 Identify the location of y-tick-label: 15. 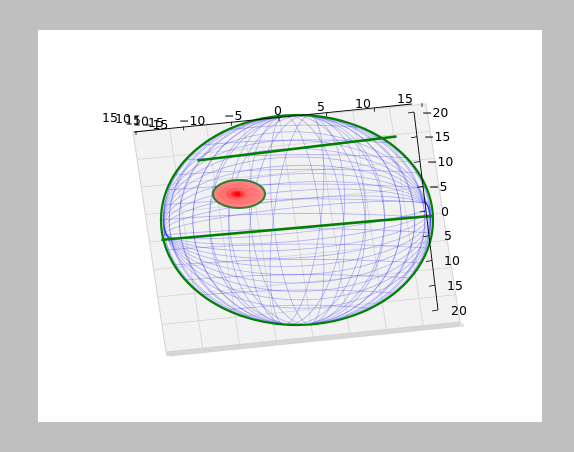
(455, 285).